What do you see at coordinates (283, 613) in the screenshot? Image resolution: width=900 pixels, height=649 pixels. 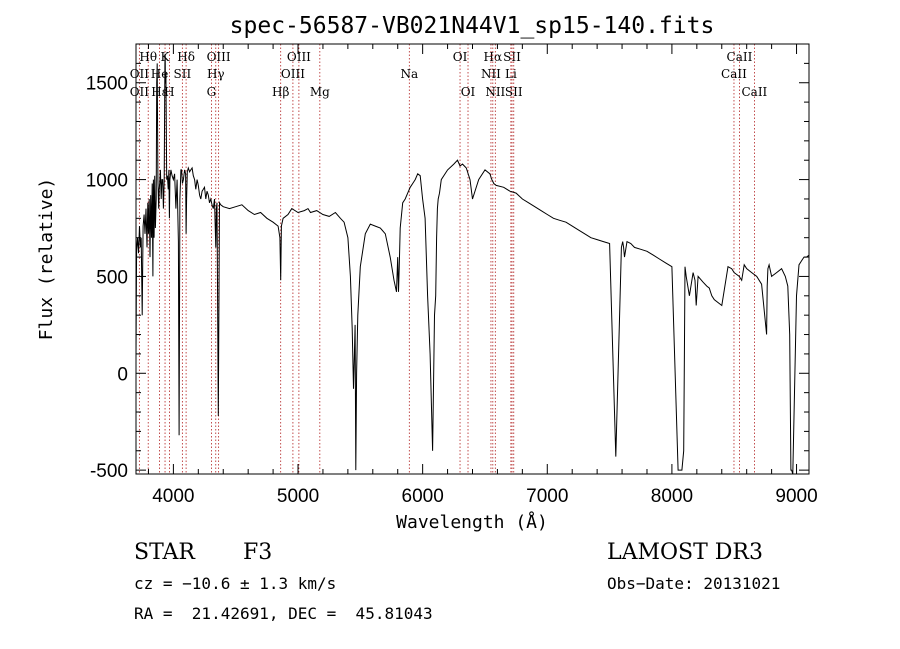 I see `coordinates-text: RA = 21.42691, DEC = 45.81043` at bounding box center [283, 613].